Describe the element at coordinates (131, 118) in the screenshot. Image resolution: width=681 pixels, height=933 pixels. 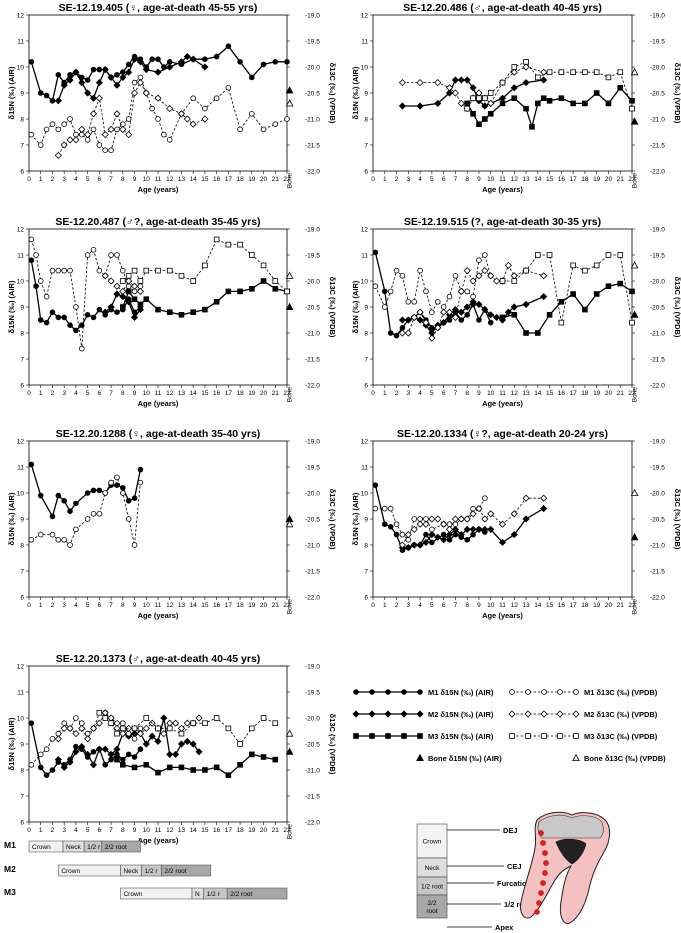
I see `series-line-M2-C` at that location.